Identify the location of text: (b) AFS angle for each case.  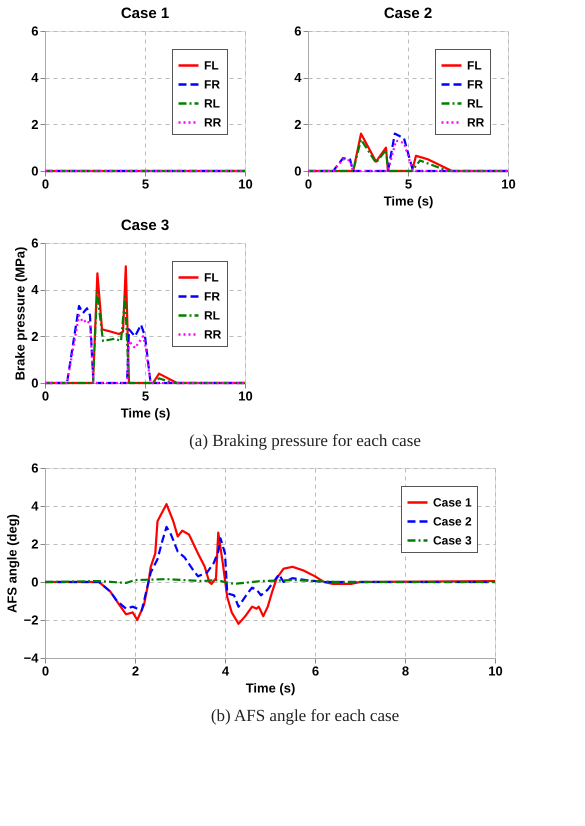
(305, 715).